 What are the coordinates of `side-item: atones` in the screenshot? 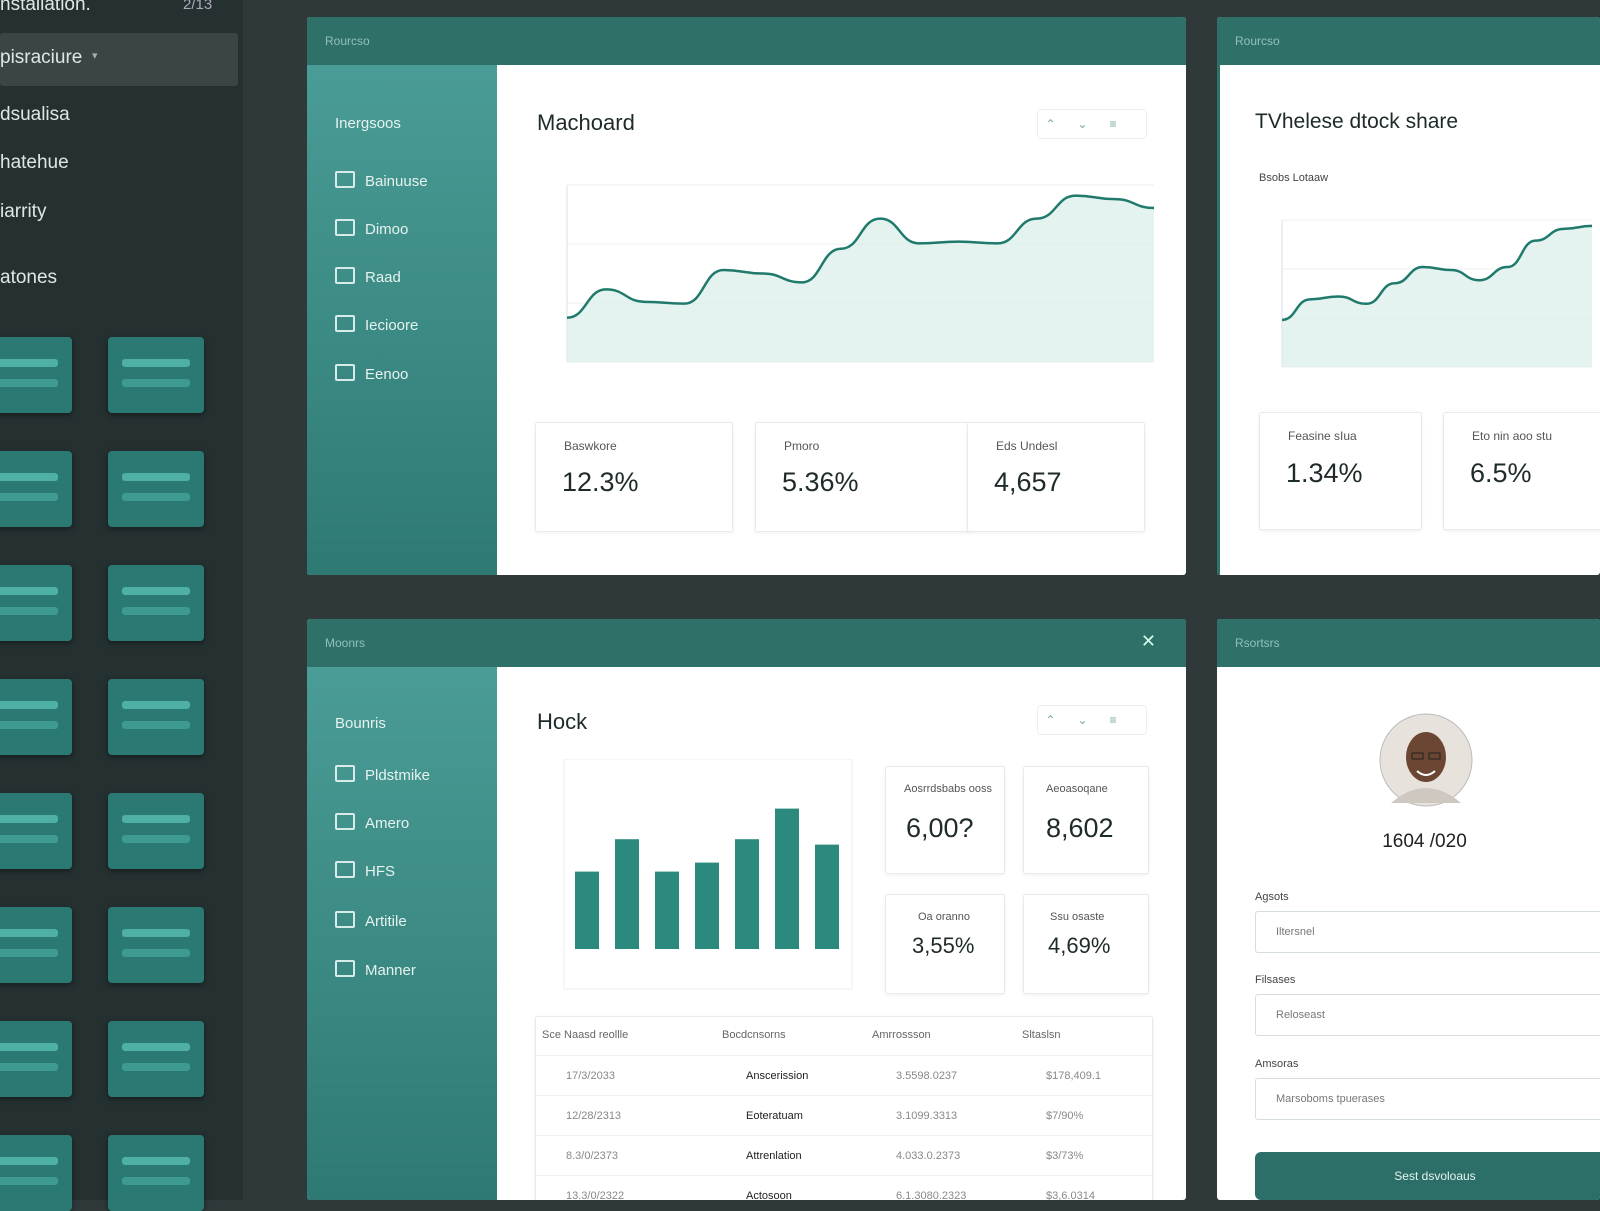 It's located at (29, 277).